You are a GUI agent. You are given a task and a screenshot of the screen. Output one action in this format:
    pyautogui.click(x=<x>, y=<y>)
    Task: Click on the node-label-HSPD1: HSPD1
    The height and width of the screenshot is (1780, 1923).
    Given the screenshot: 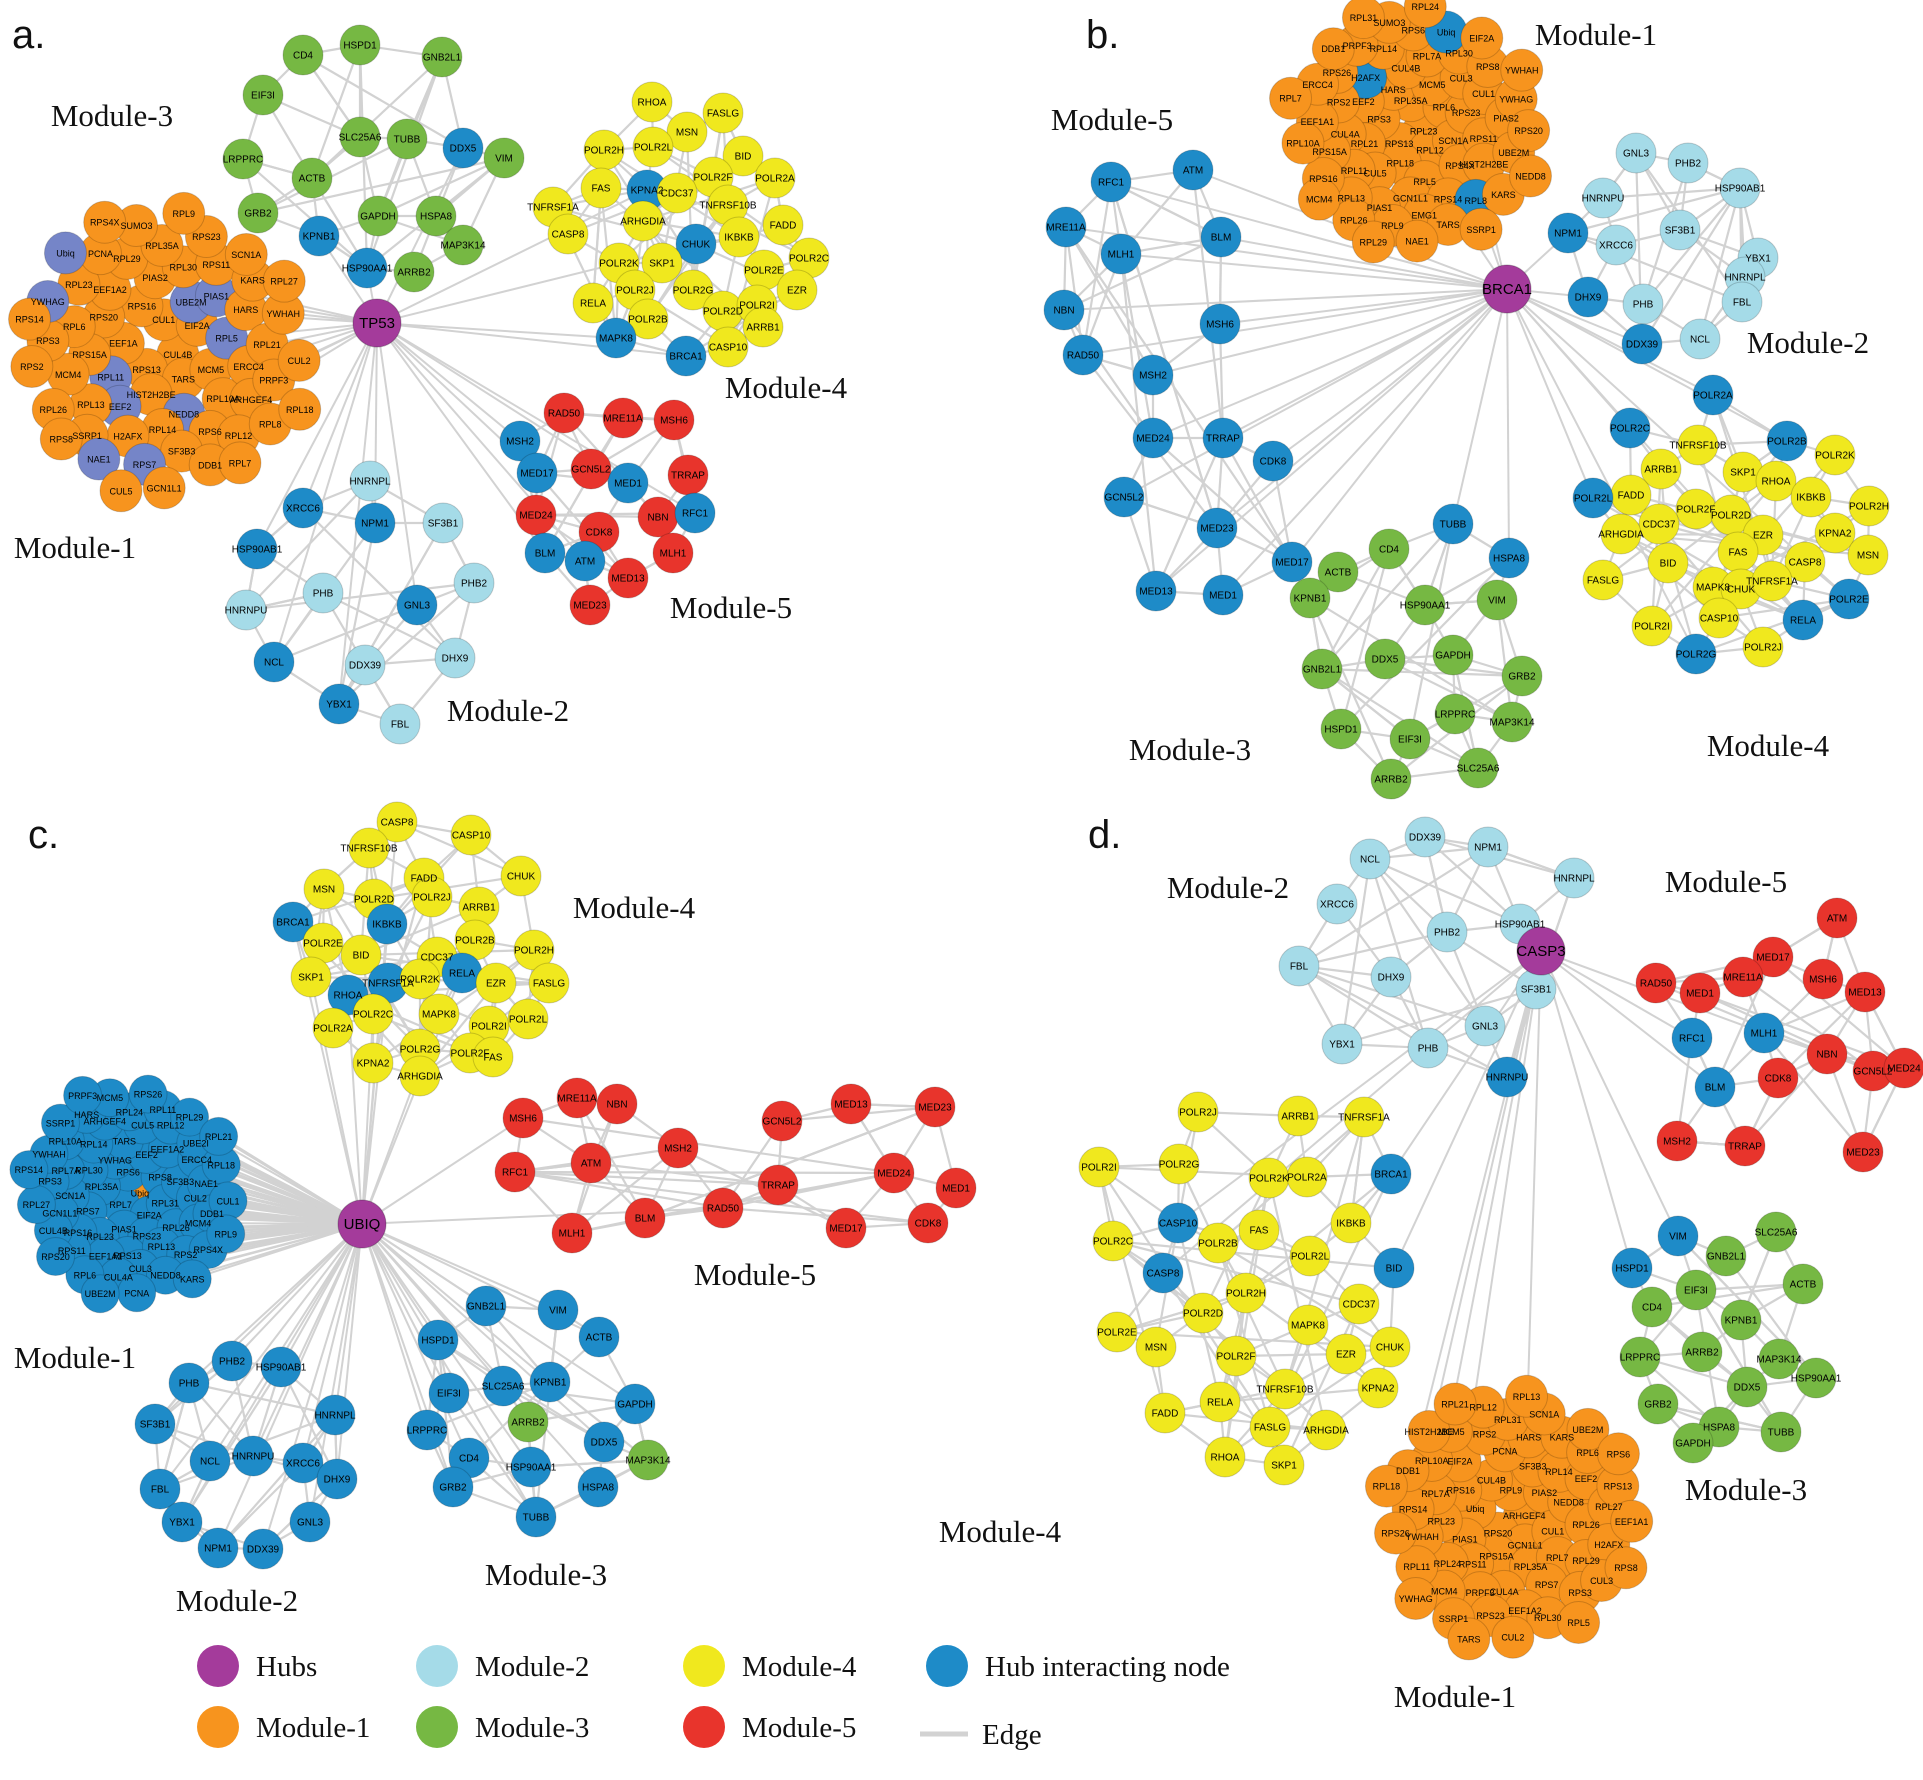 What is the action you would take?
    pyautogui.click(x=438, y=1341)
    